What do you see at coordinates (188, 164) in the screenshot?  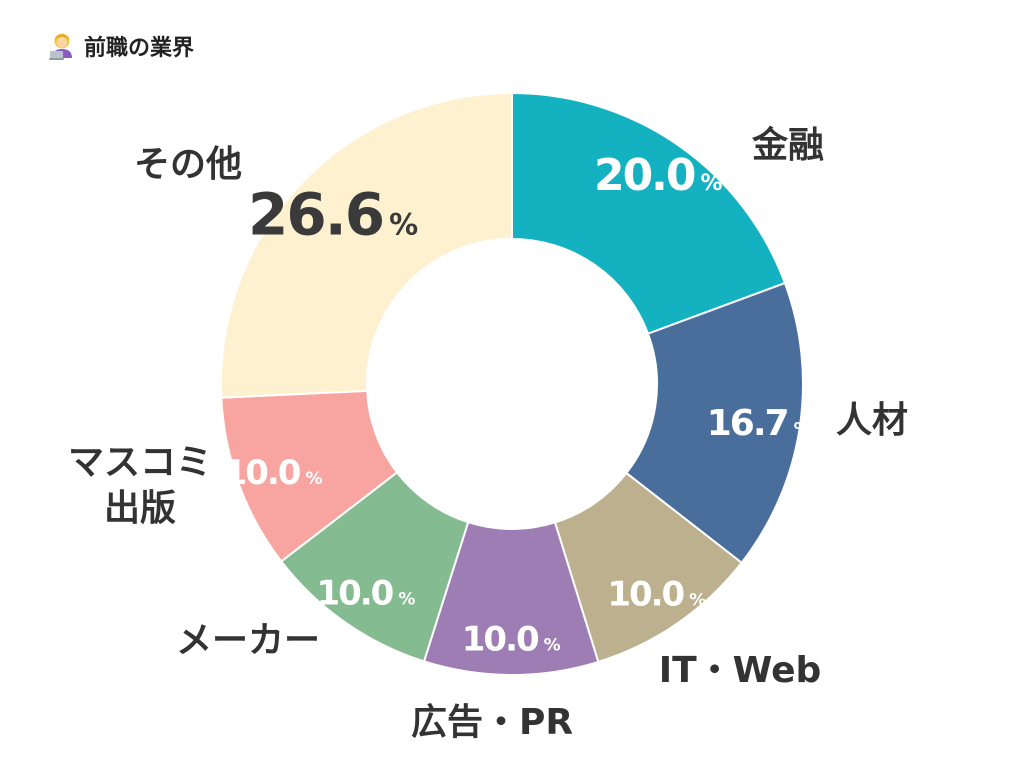 I see `category-label-6: その他` at bounding box center [188, 164].